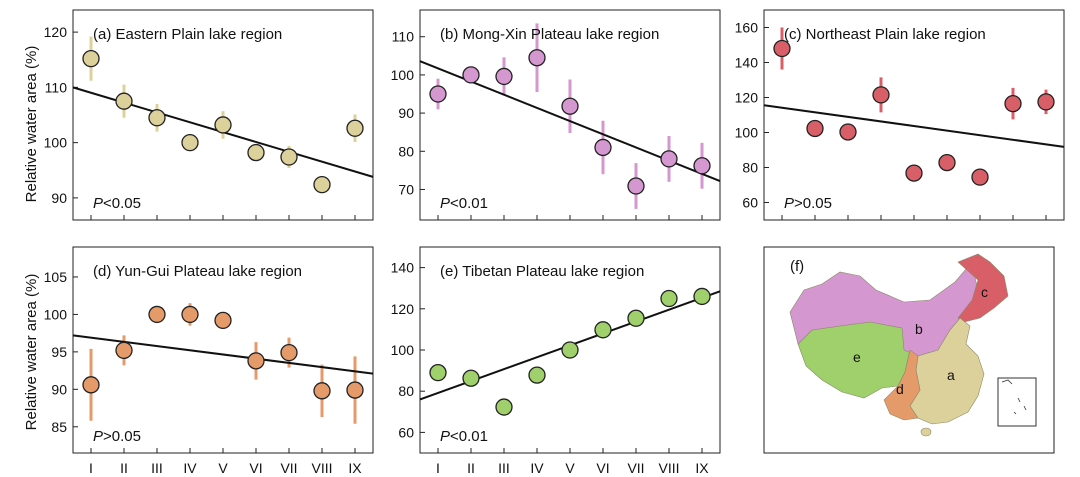 This screenshot has height=477, width=1080. Describe the element at coordinates (750, 203) in the screenshot. I see `panel-c-ytick-label: 60` at that location.